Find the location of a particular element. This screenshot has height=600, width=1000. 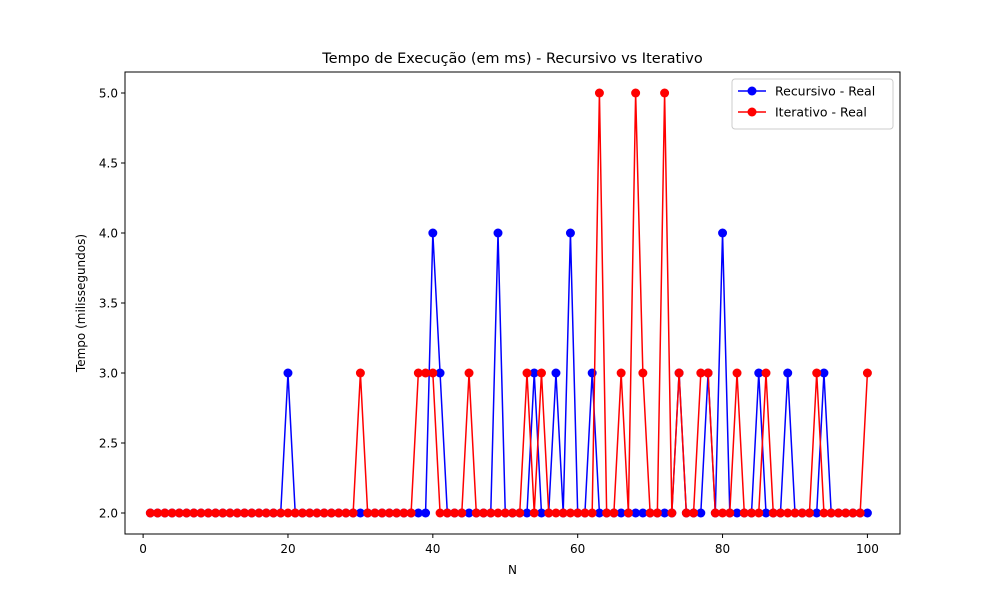

x-axis-label: N is located at coordinates (512, 570).